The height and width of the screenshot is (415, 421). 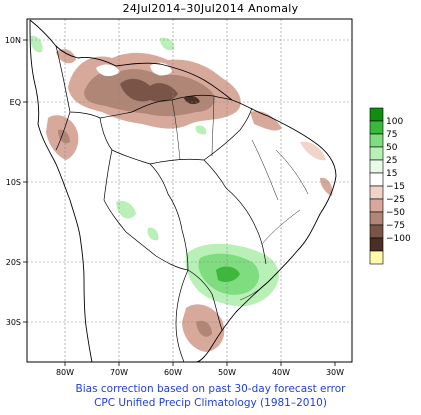 What do you see at coordinates (119, 372) in the screenshot?
I see `x-tick-label: 70W` at bounding box center [119, 372].